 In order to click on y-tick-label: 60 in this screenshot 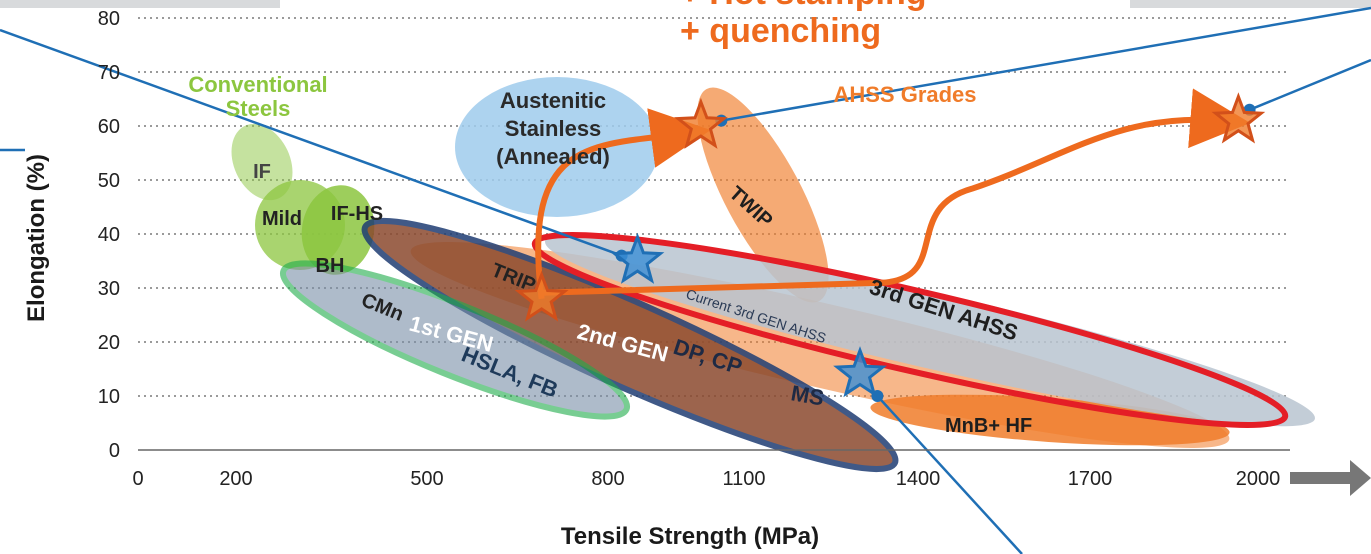, I will do `click(109, 127)`.